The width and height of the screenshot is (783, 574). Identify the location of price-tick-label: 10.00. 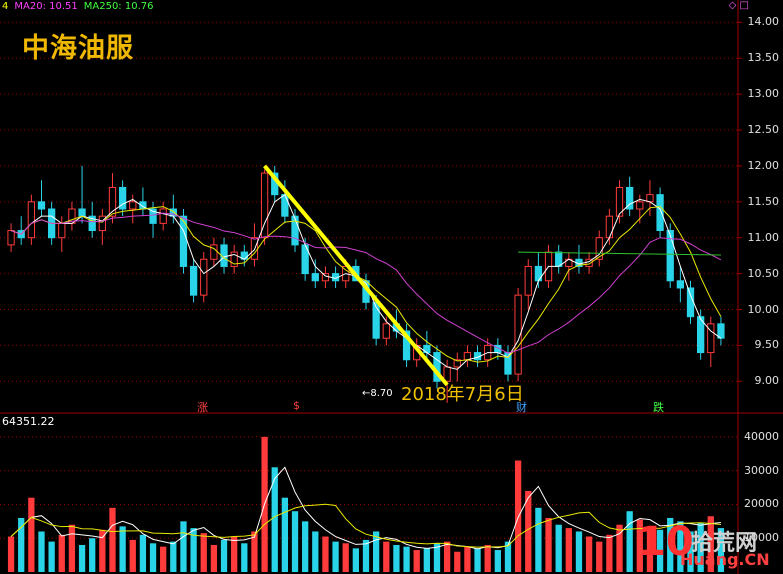
(763, 309).